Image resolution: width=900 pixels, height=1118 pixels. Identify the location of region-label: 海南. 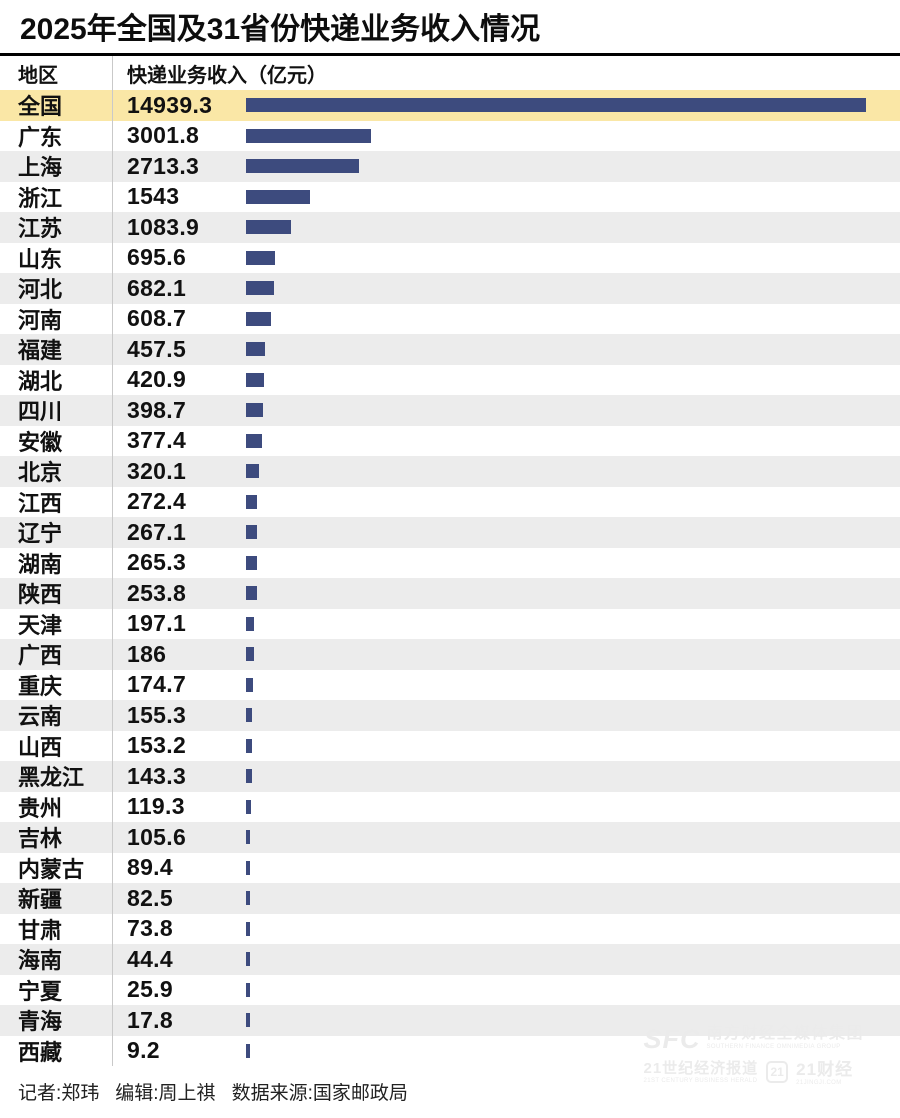
(56, 959).